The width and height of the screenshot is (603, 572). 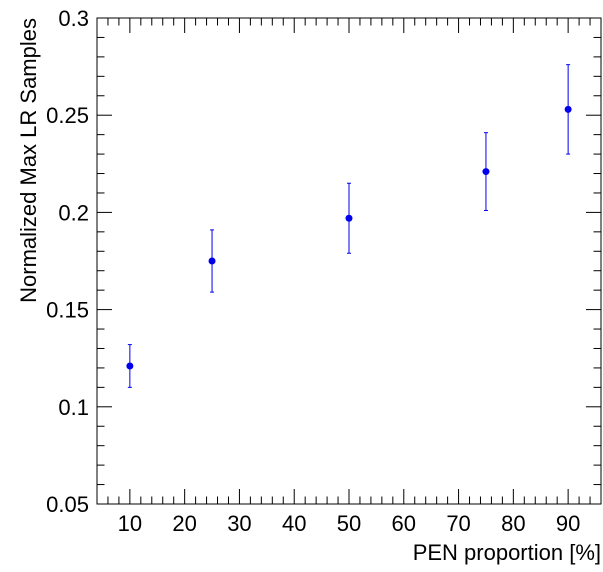 I want to click on y-tick-label: 0.05, so click(x=67, y=504).